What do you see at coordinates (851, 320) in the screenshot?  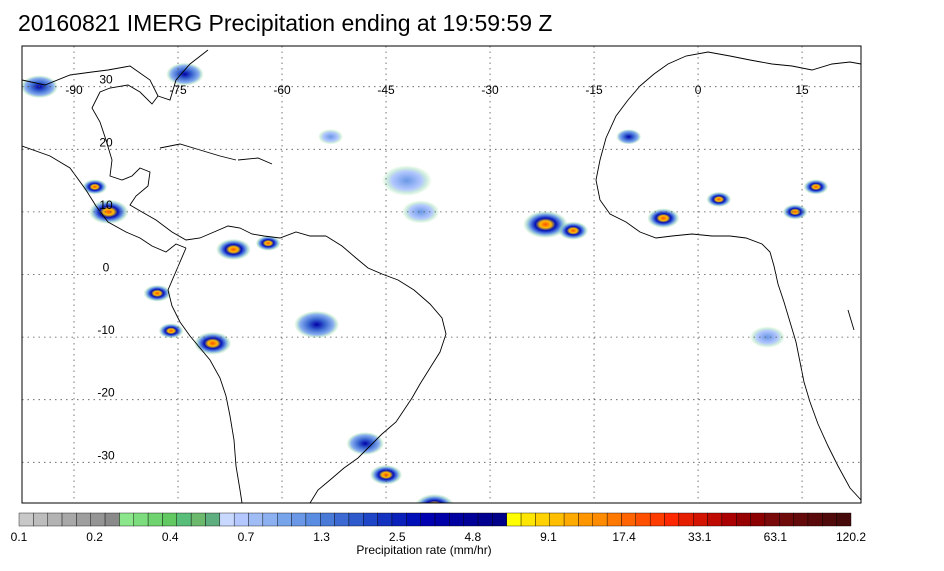 I see `coastline-madagascar-edge` at bounding box center [851, 320].